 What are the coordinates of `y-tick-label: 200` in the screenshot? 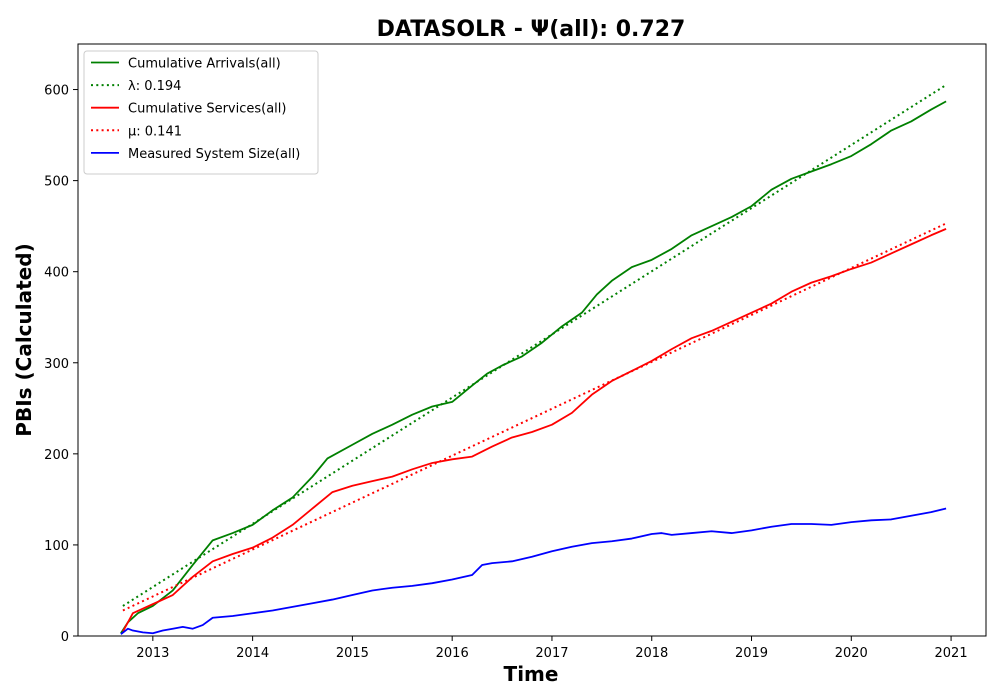 It's located at (56, 455).